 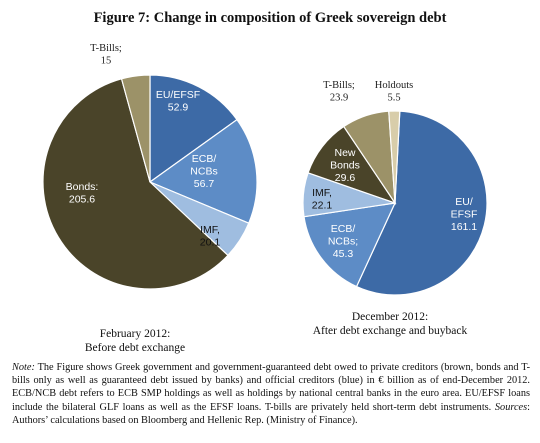 What do you see at coordinates (23, 367) in the screenshot?
I see `note-label: Note:` at bounding box center [23, 367].